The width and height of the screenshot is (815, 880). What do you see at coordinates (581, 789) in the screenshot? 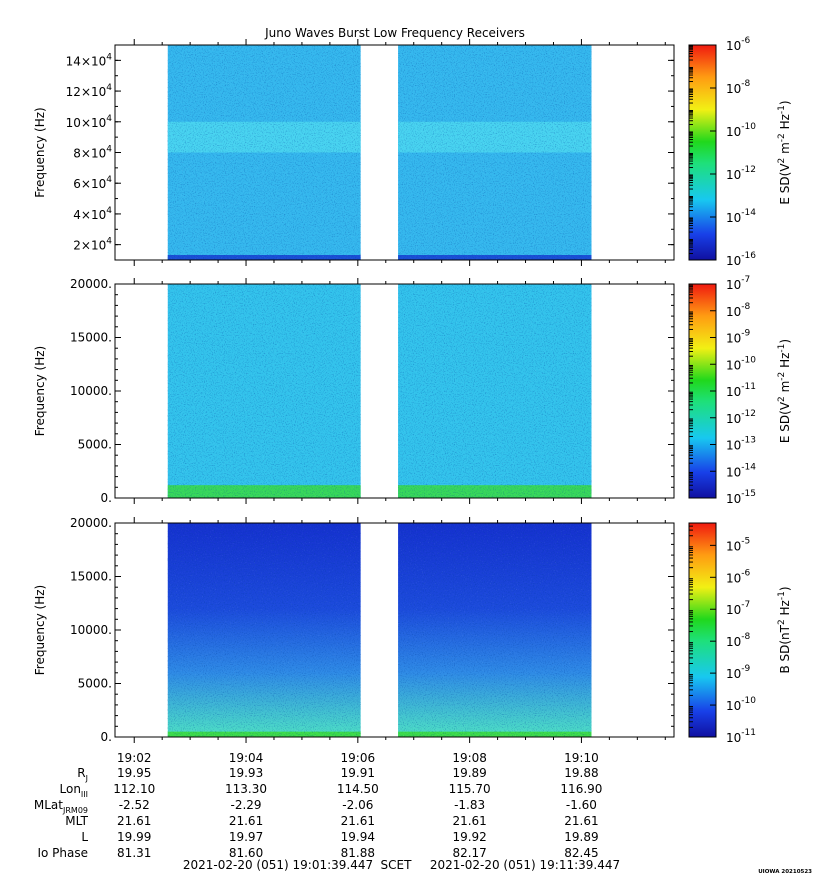
I see `ephemeris-value: 116.90` at bounding box center [581, 789].